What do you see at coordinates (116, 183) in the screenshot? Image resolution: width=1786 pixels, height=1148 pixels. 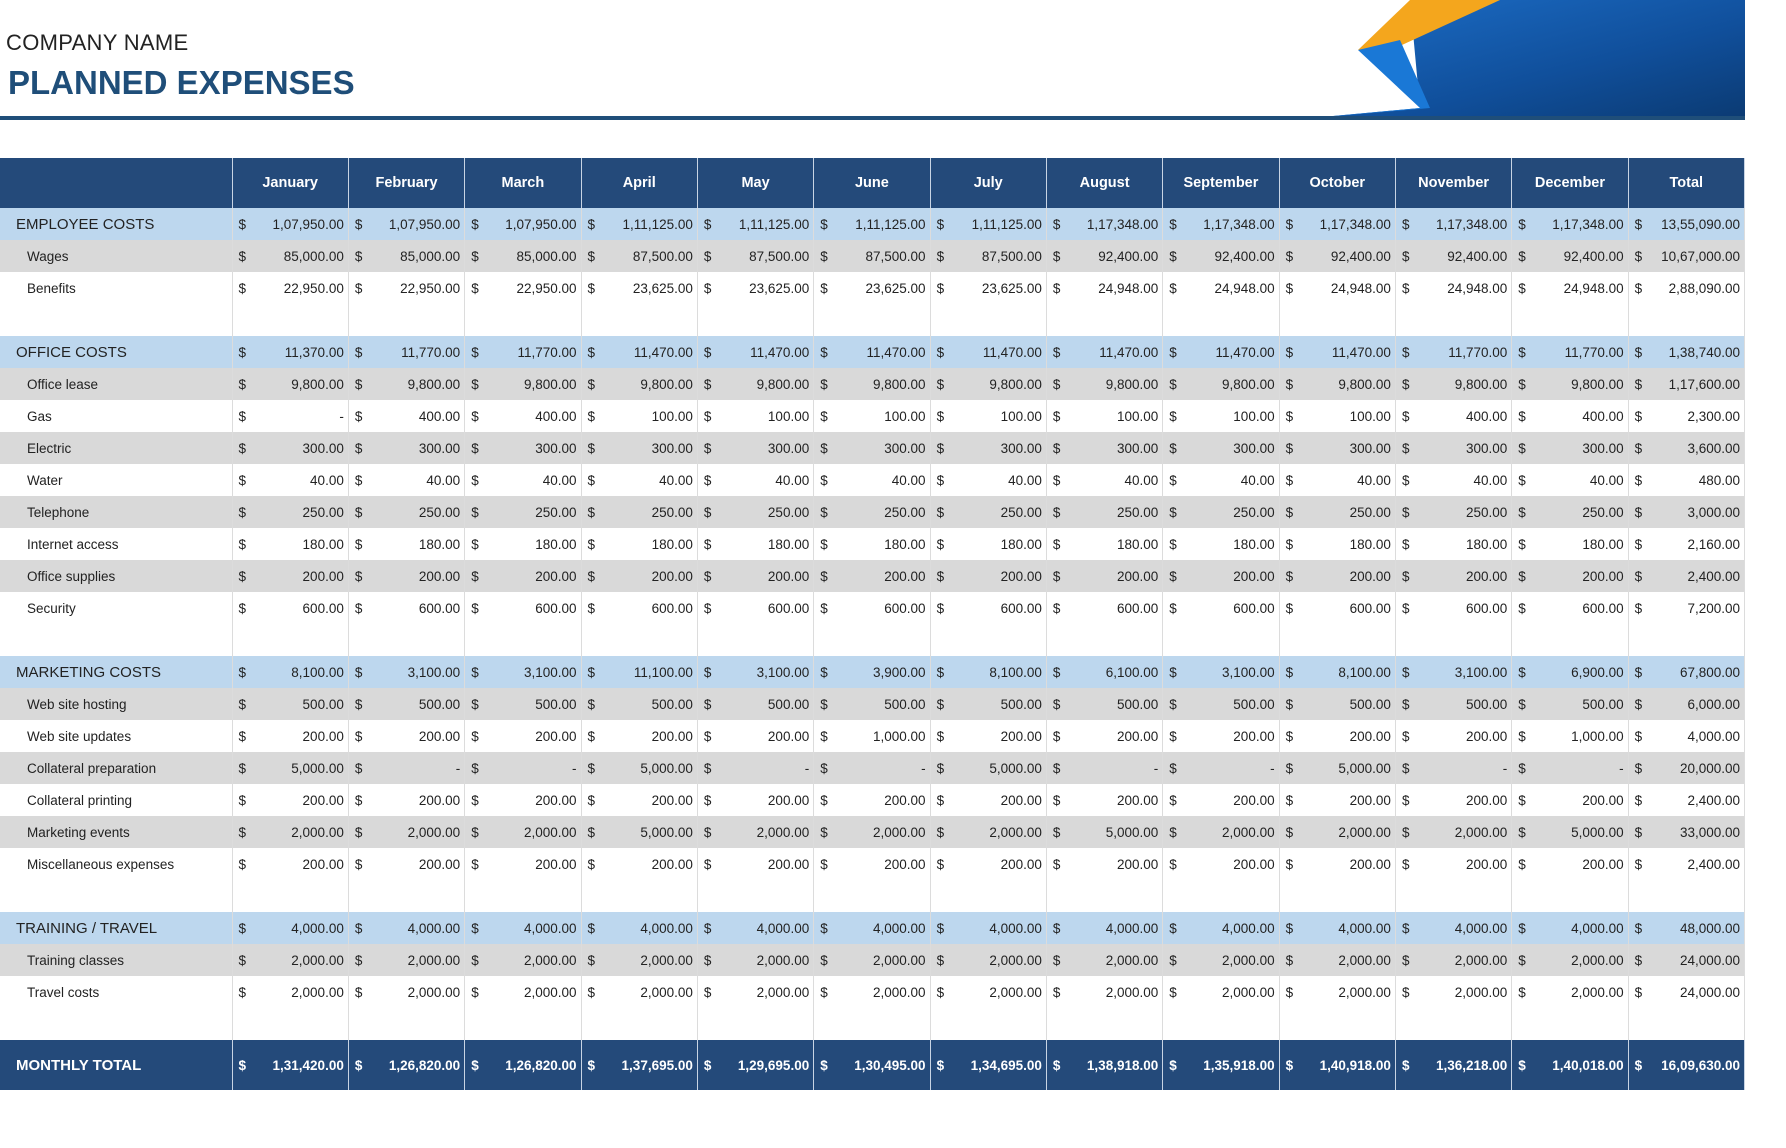 I see `header-cell` at bounding box center [116, 183].